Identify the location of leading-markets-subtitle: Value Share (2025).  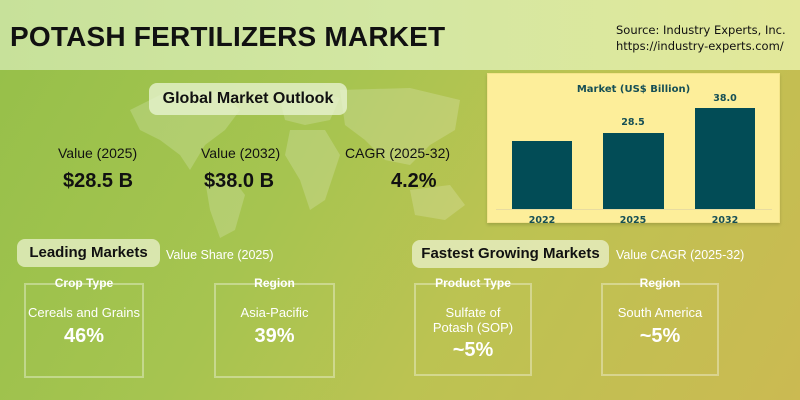
(220, 255).